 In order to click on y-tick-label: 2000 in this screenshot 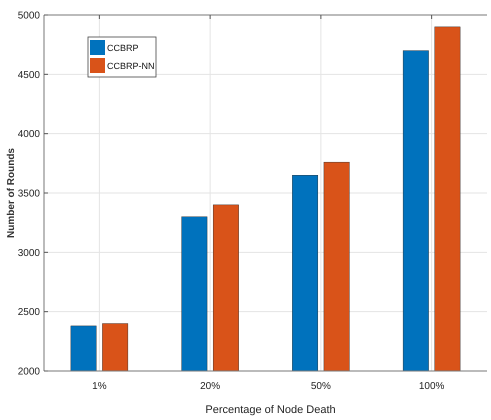, I will do `click(29, 372)`.